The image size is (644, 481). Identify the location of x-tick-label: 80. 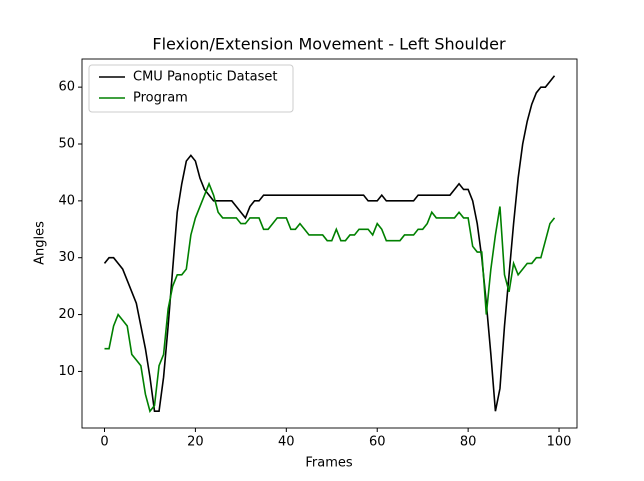
(468, 442).